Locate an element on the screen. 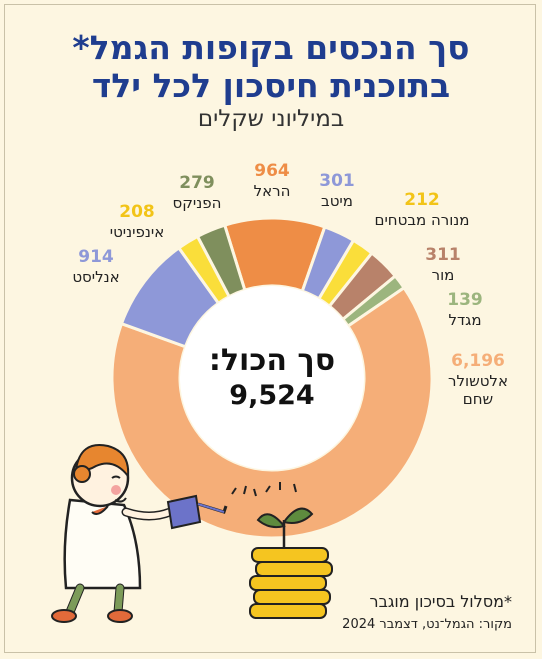 Image resolution: width=542 pixels, height=659 pixels. slice-value-label: 914 is located at coordinates (96, 257).